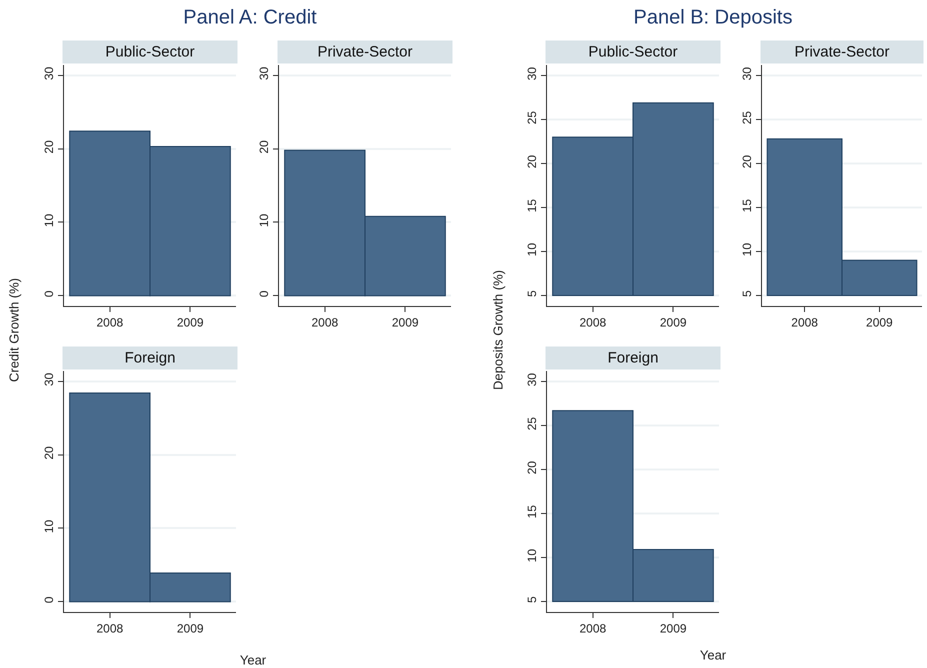 This screenshot has width=927, height=668. I want to click on y-axis-title: Deposits Growth (%), so click(498, 330).